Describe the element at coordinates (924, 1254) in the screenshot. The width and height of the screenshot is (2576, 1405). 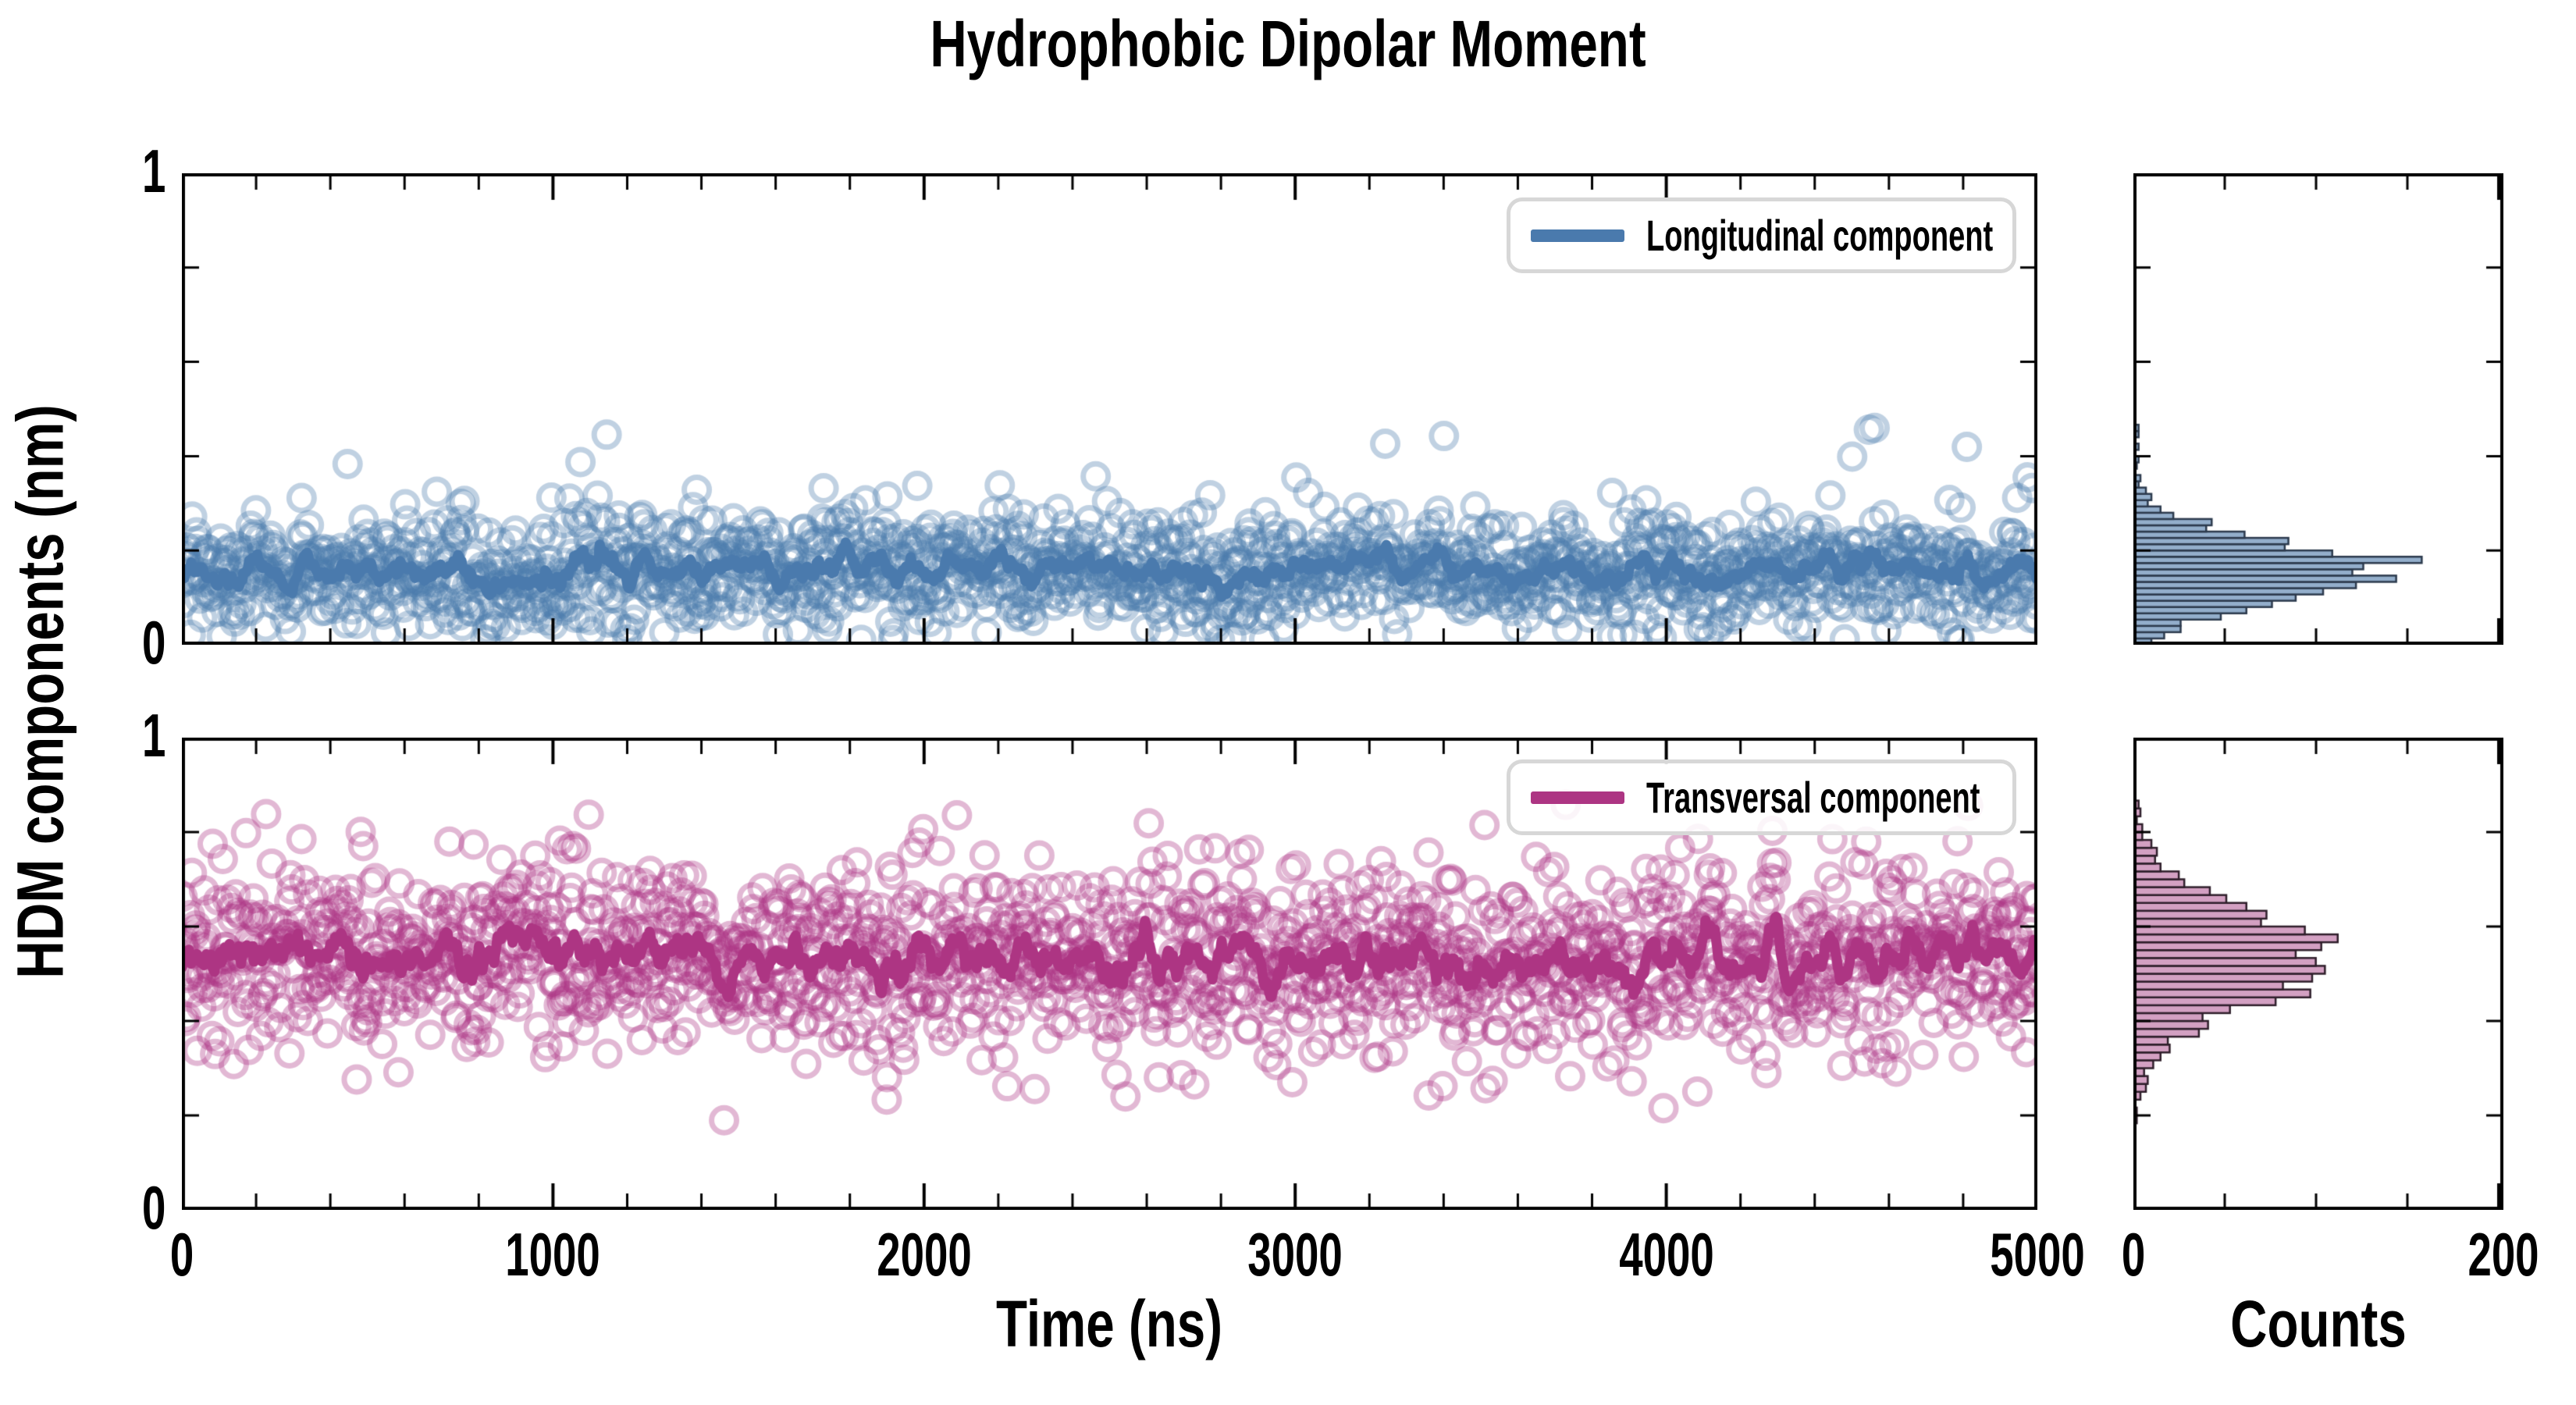
I see `x-tick-label: 2000` at that location.